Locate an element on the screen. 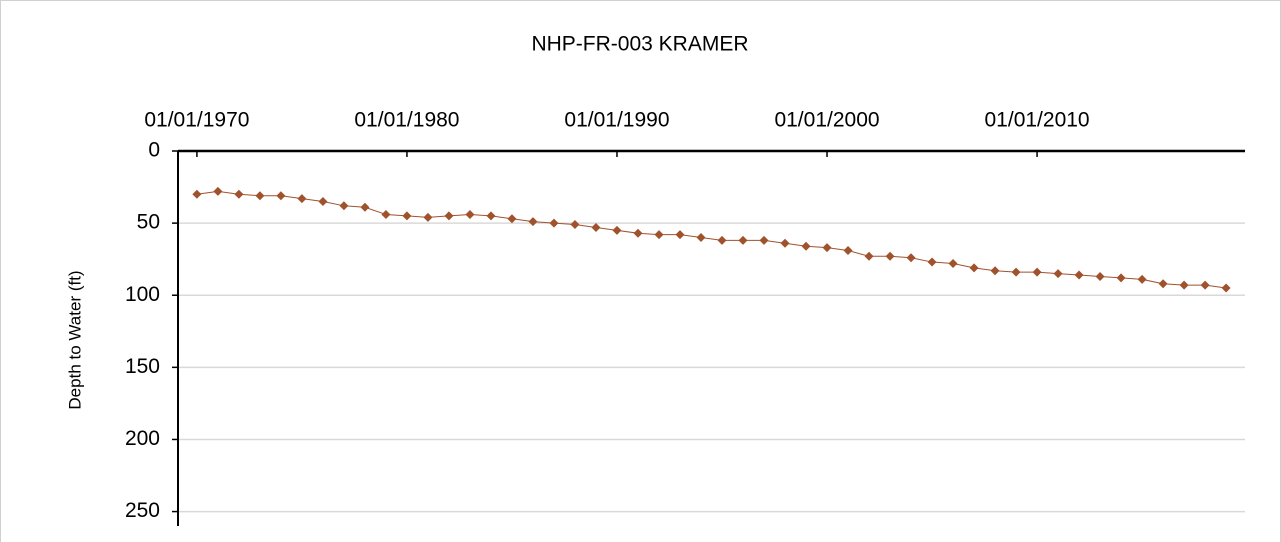 The height and width of the screenshot is (542, 1281). y-tick-label: 250 is located at coordinates (142, 510).